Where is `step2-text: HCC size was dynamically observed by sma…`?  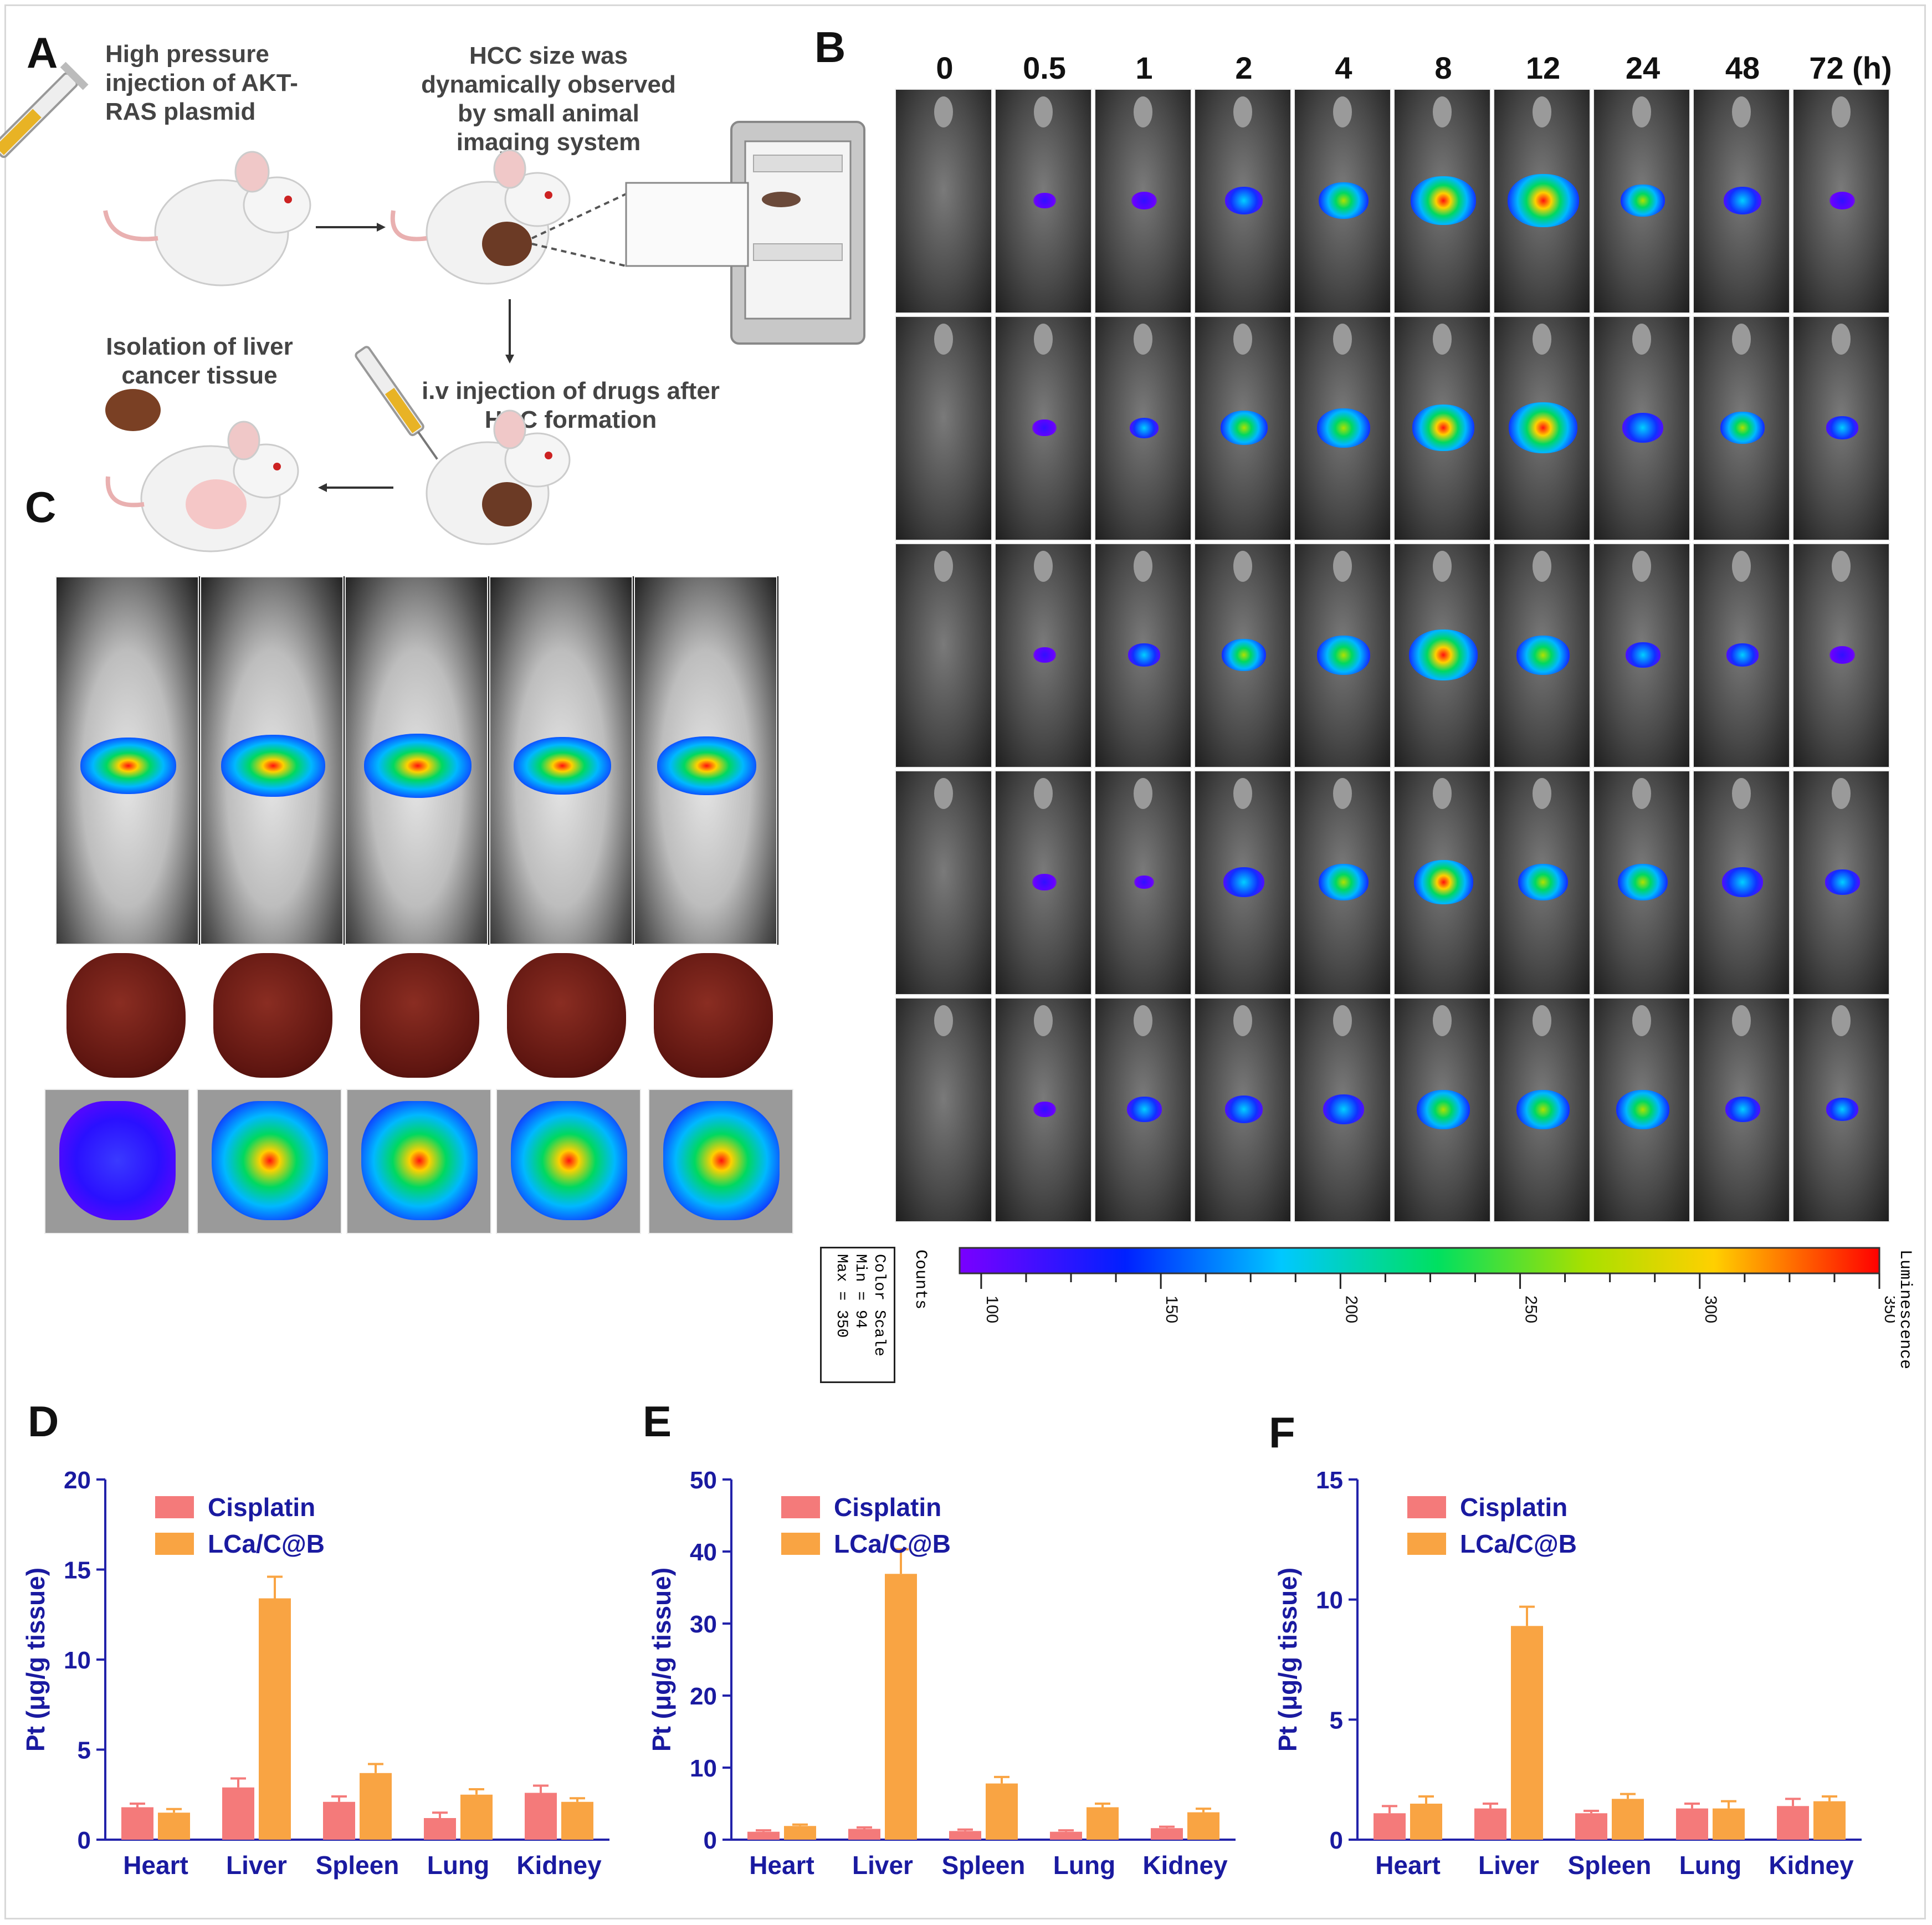
step2-text: HCC size was dynamically observed by sma… is located at coordinates (548, 99).